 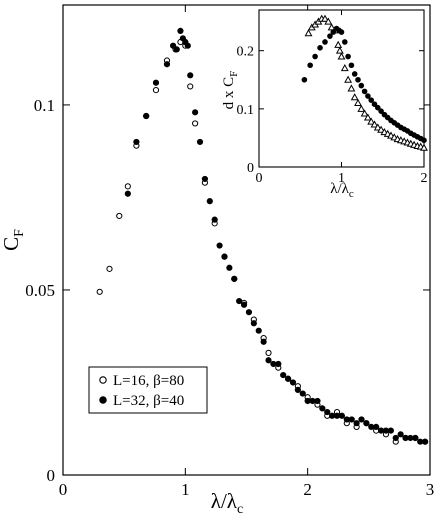 What do you see at coordinates (148, 390) in the screenshot?
I see `legend-box` at bounding box center [148, 390].